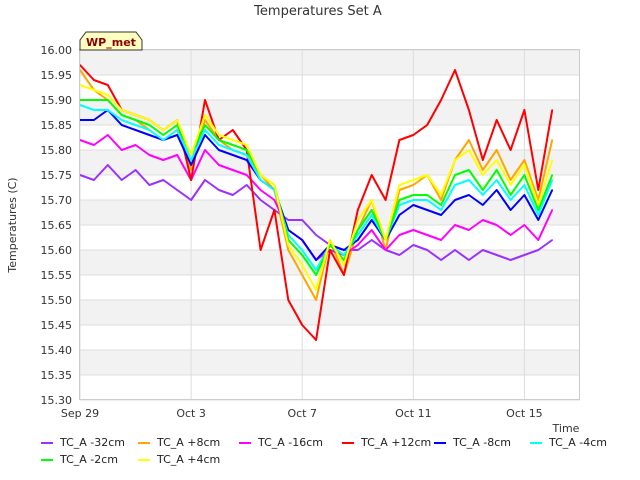  Describe the element at coordinates (291, 442) in the screenshot. I see `legend-label: TC_A -16cm` at that location.